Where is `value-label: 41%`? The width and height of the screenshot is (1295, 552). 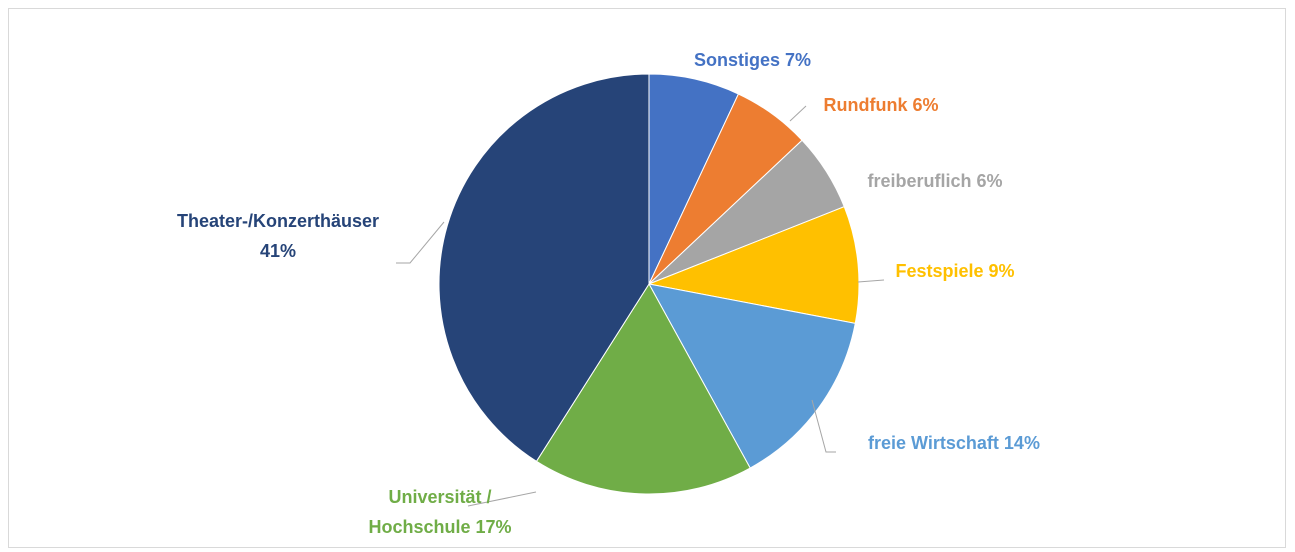
value-label: 41% is located at coordinates (278, 251).